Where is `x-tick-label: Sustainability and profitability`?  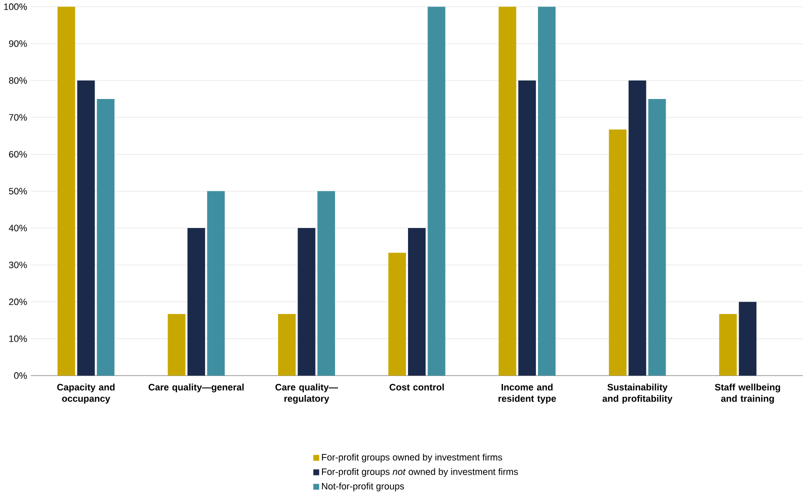
x-tick-label: Sustainability and profitability is located at coordinates (637, 394).